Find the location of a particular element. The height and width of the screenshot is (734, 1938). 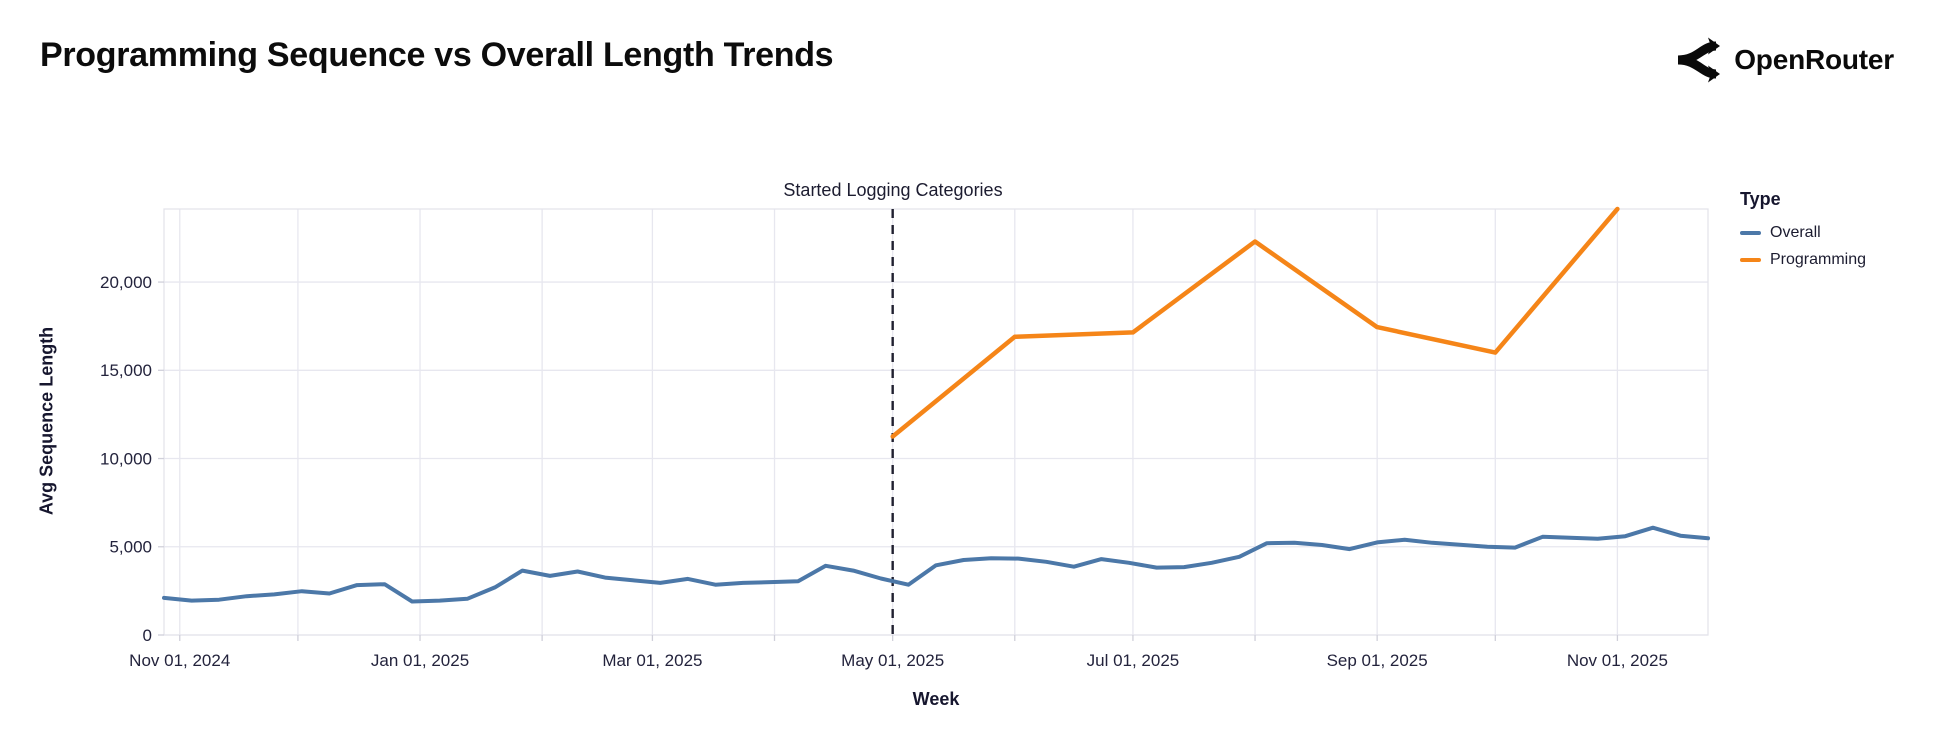

overall-line is located at coordinates (936, 564).